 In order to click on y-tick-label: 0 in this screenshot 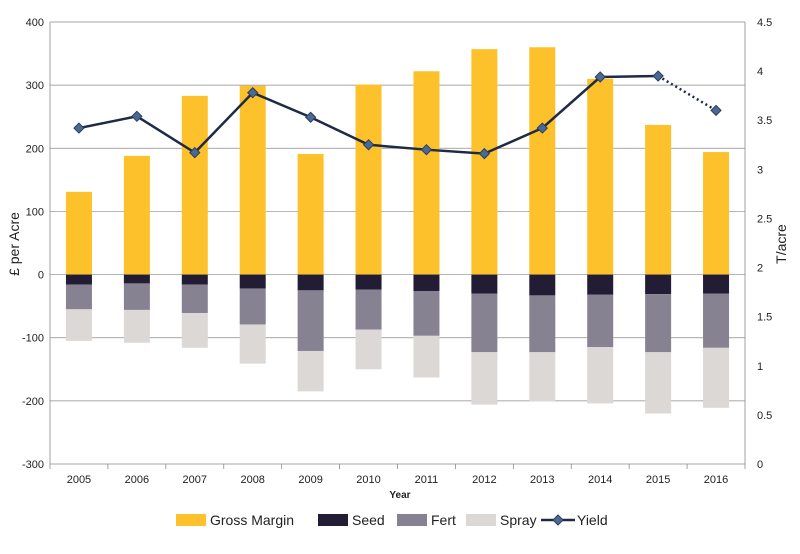, I will do `click(41, 276)`.